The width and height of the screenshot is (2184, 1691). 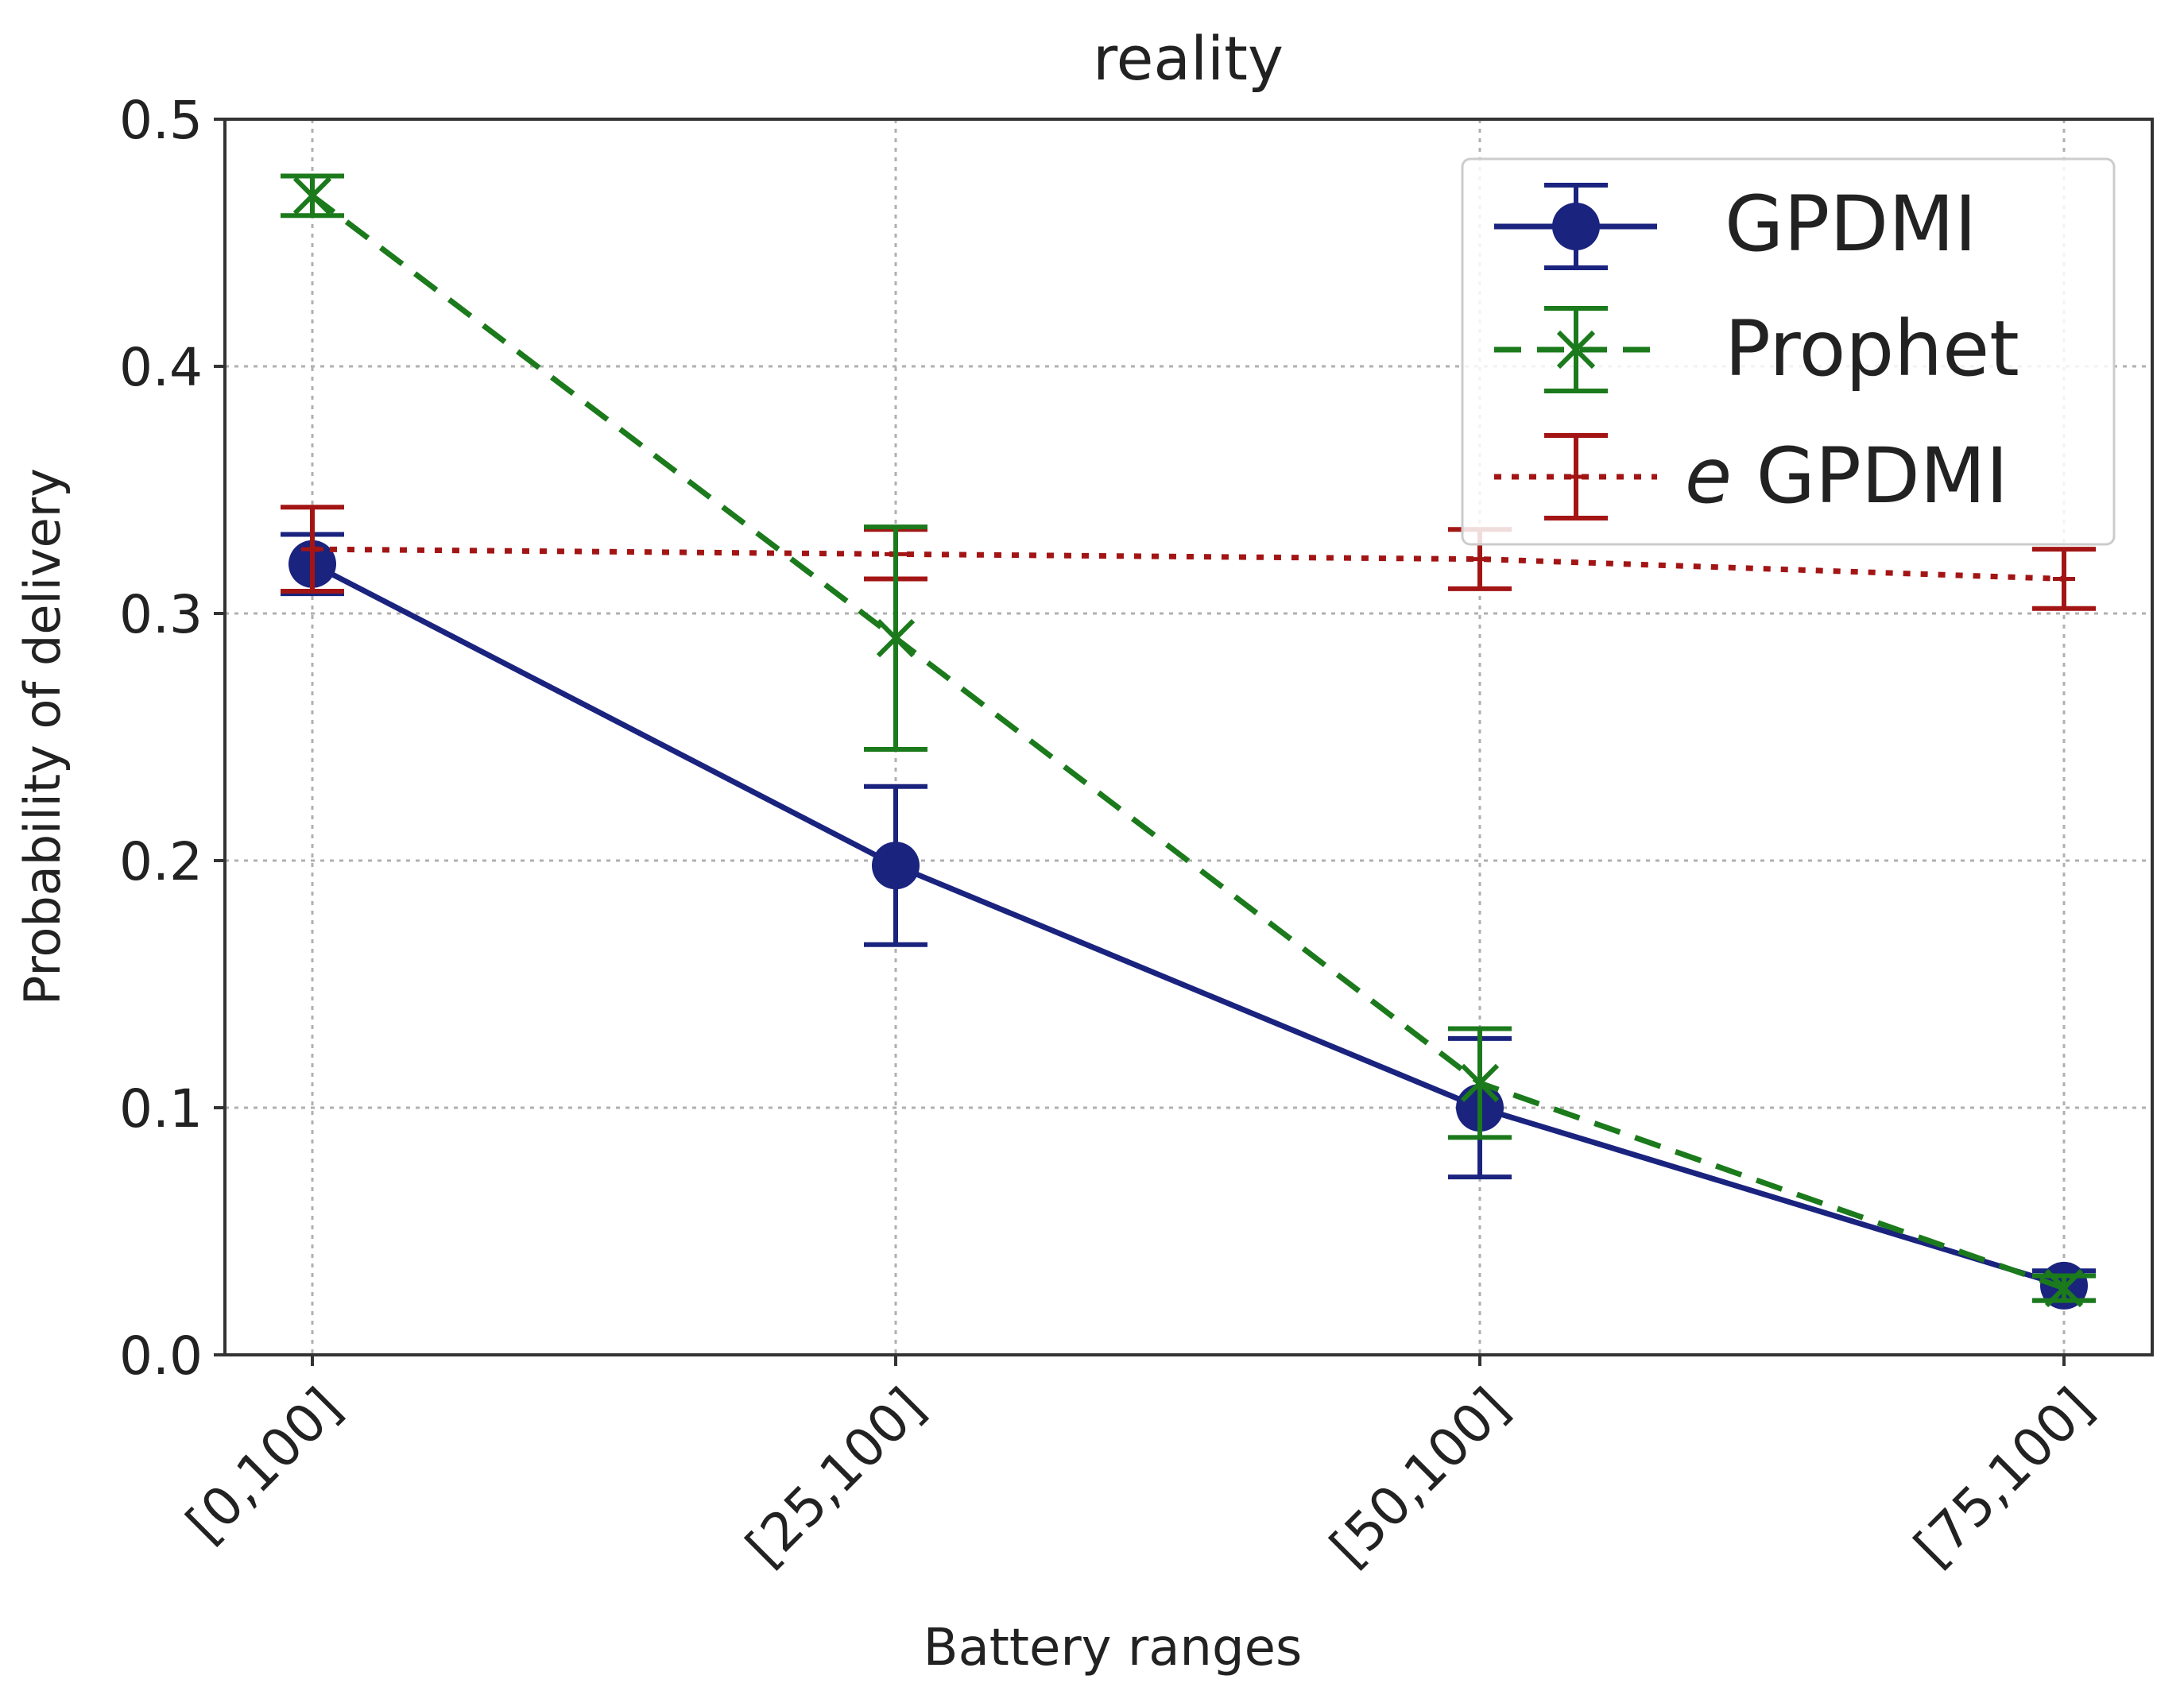 What do you see at coordinates (1708, 475) in the screenshot?
I see `legend-label-egpdmi-prefix: e` at bounding box center [1708, 475].